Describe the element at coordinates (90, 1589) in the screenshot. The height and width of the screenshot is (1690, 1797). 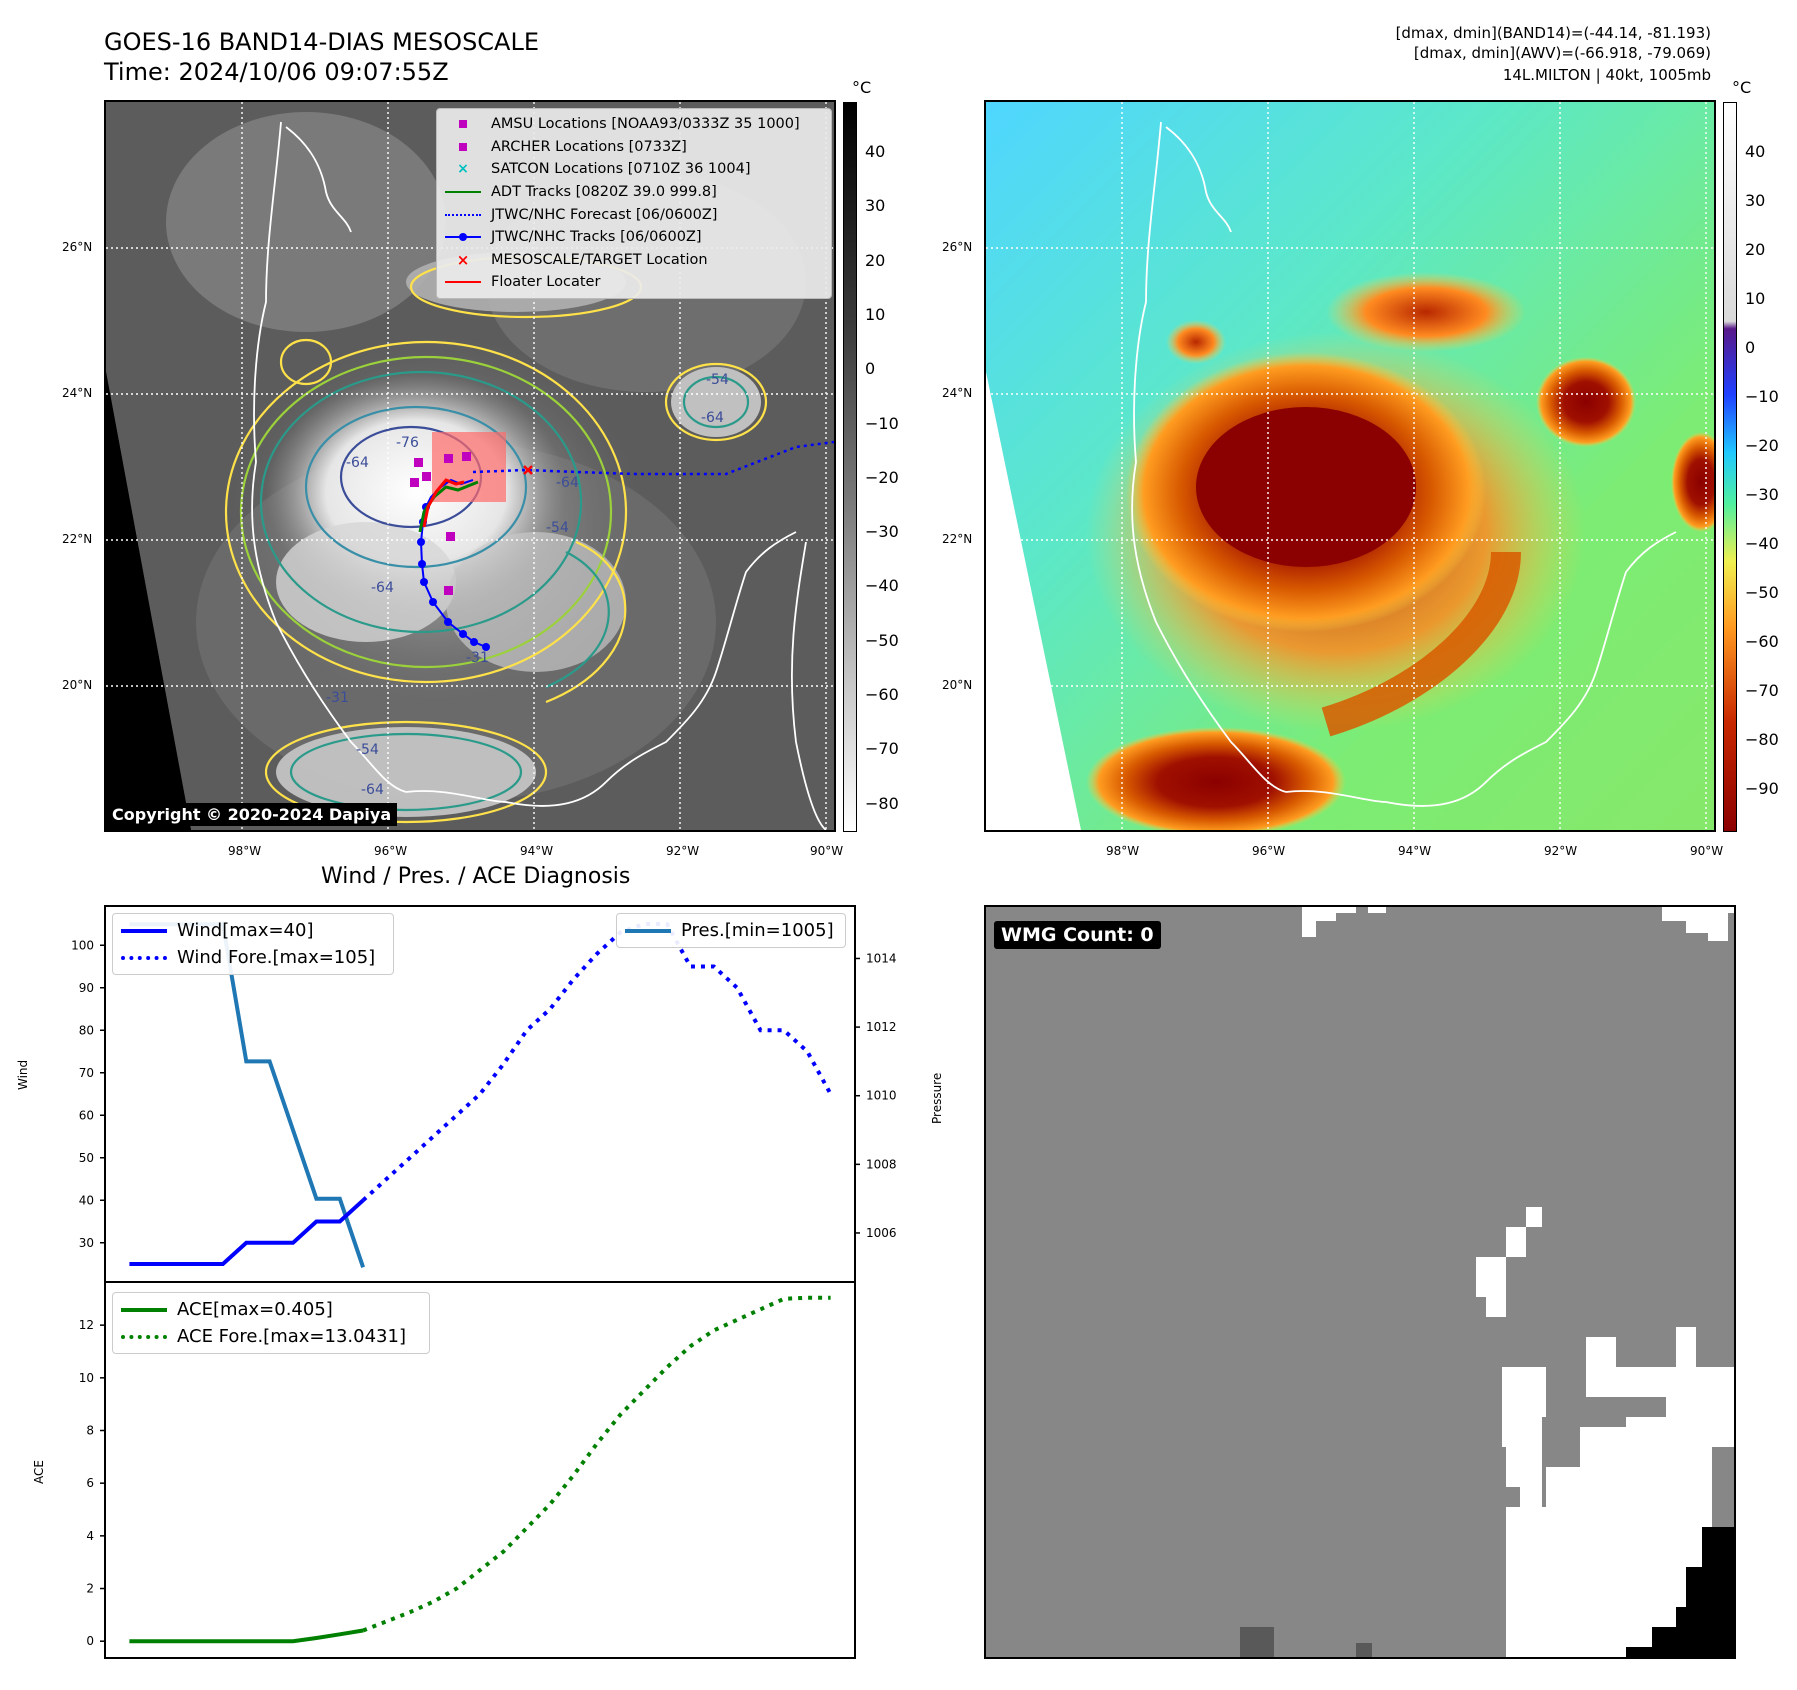
I see `ace-axis-tick-label: 2` at that location.